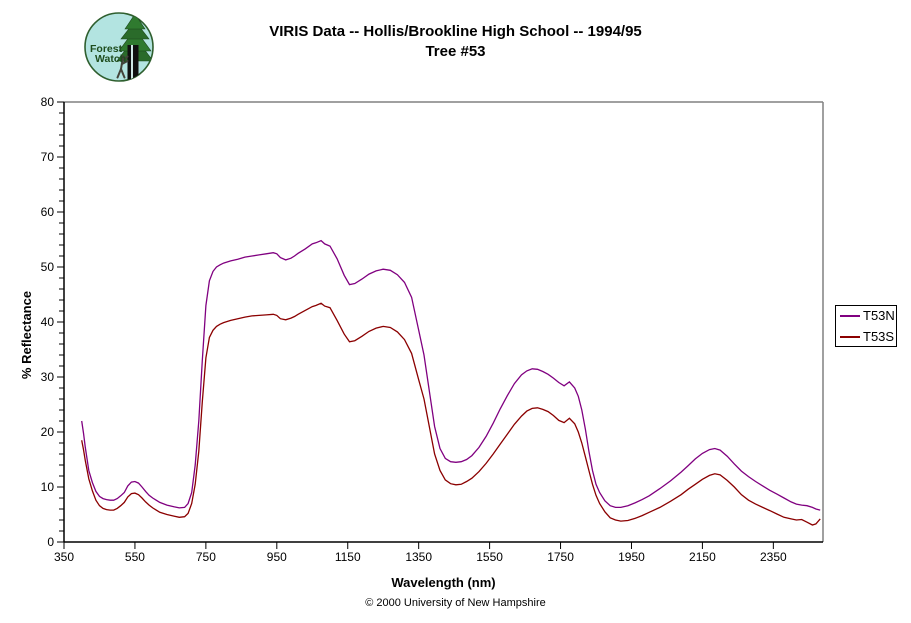 The height and width of the screenshot is (623, 911). What do you see at coordinates (850, 315) in the screenshot?
I see `t53n-line-swatch` at bounding box center [850, 315].